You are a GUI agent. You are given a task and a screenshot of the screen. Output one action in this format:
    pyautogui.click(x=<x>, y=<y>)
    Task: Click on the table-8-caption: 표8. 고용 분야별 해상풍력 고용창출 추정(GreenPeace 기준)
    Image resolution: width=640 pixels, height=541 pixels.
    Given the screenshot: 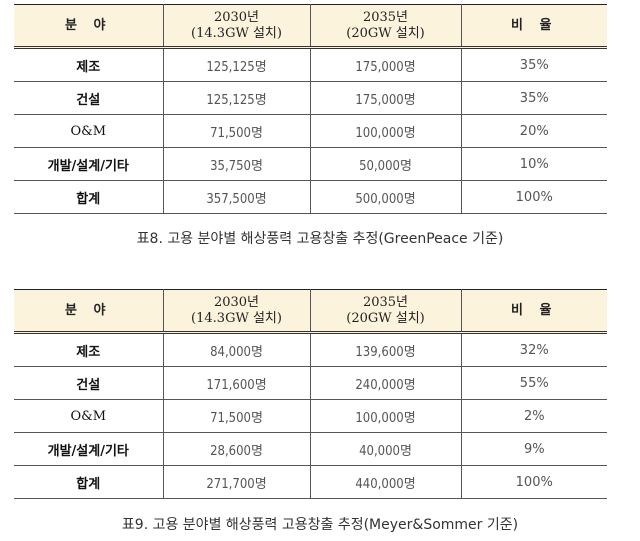 What is the action you would take?
    pyautogui.click(x=320, y=239)
    